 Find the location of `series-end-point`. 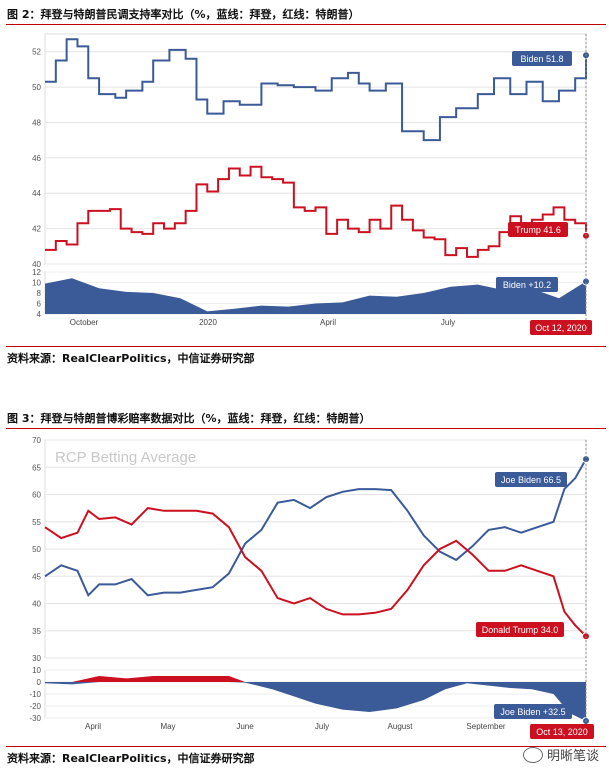

series-end-point is located at coordinates (586, 459).